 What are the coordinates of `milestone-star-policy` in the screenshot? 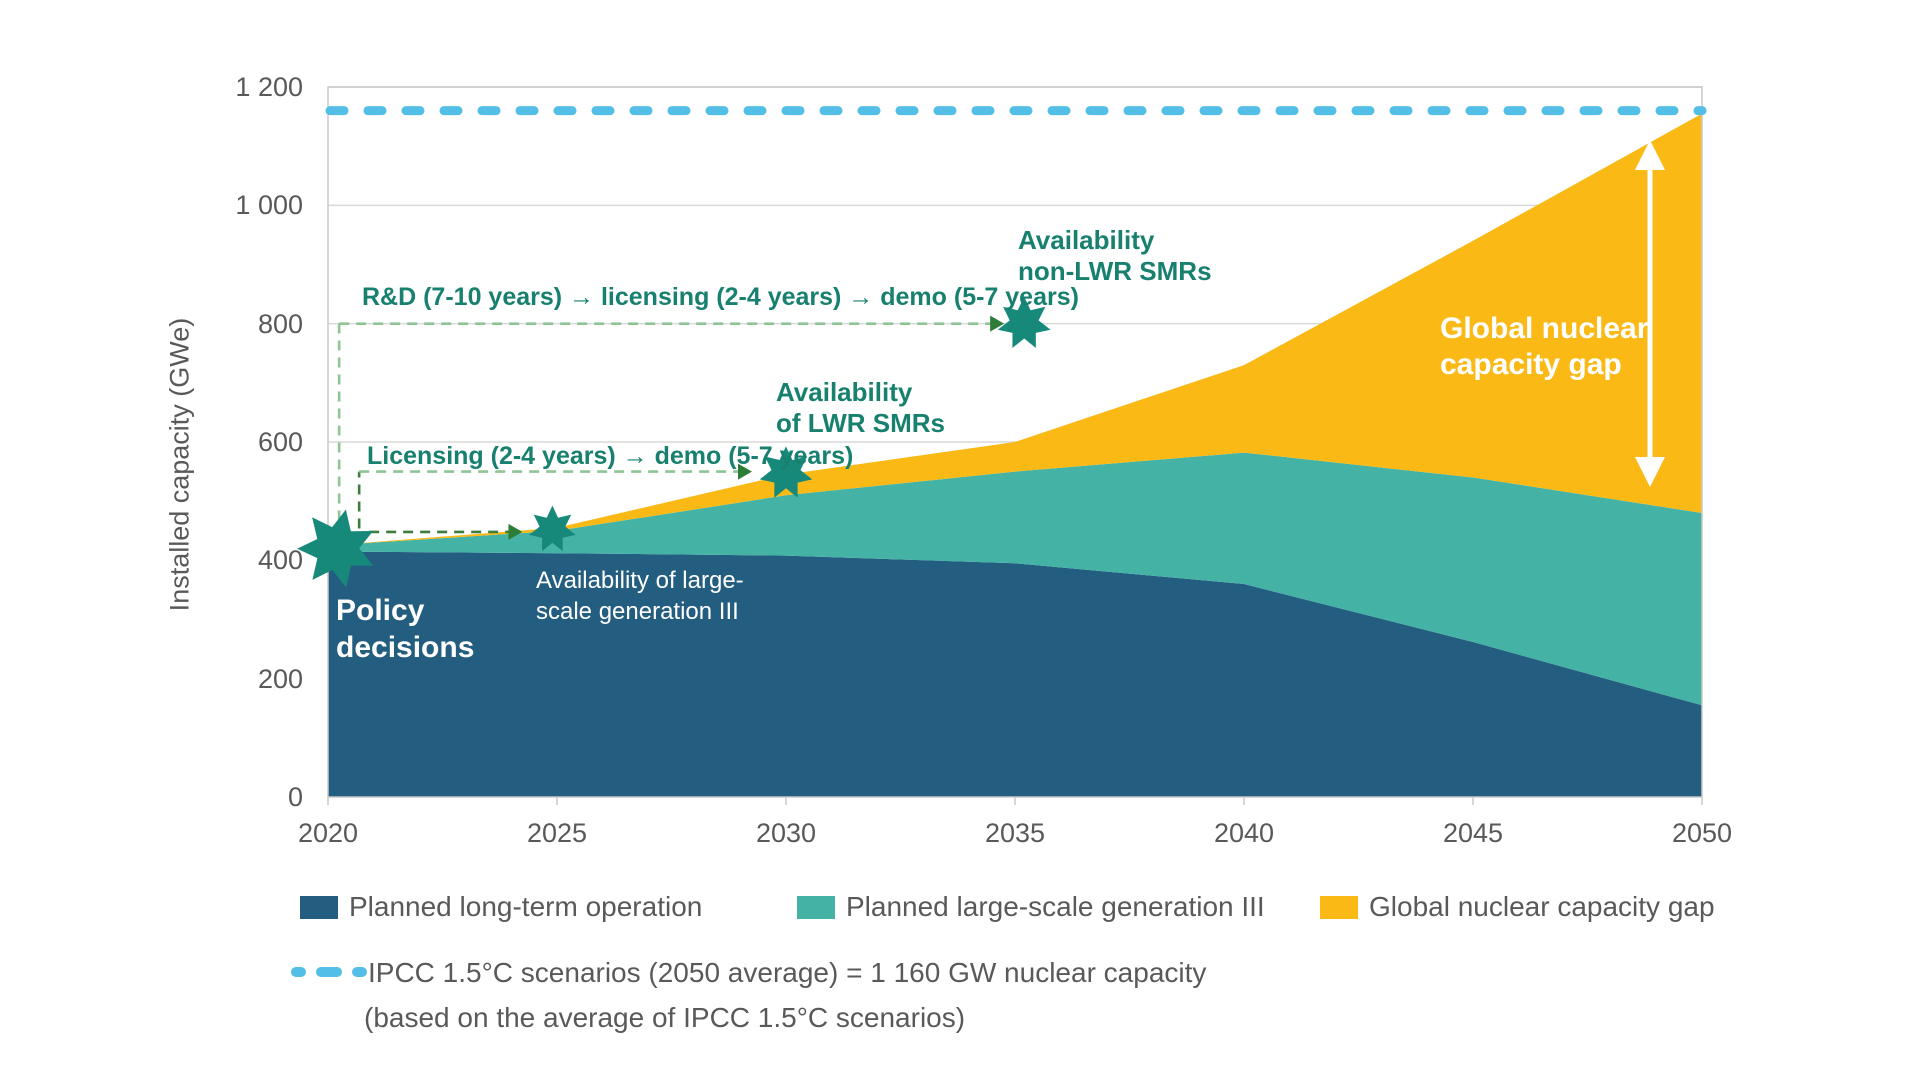 It's located at (335, 548).